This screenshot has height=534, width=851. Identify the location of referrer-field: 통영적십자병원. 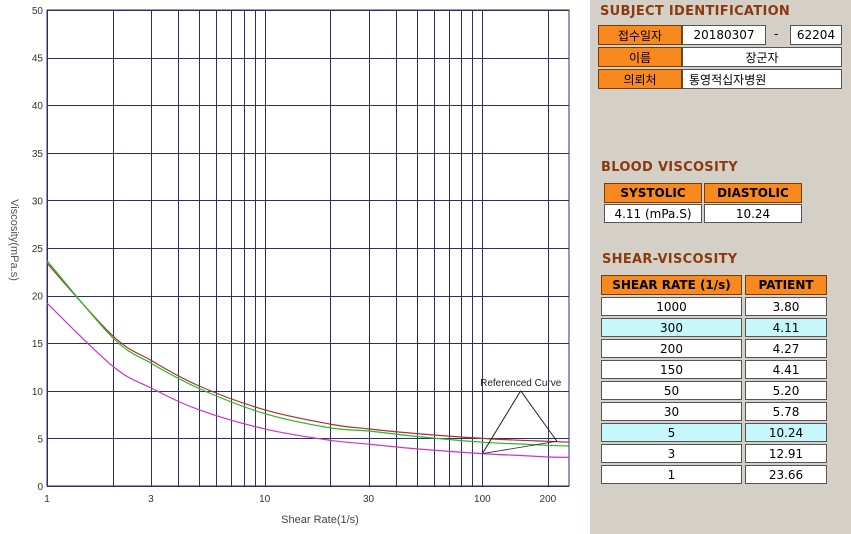
(762, 79).